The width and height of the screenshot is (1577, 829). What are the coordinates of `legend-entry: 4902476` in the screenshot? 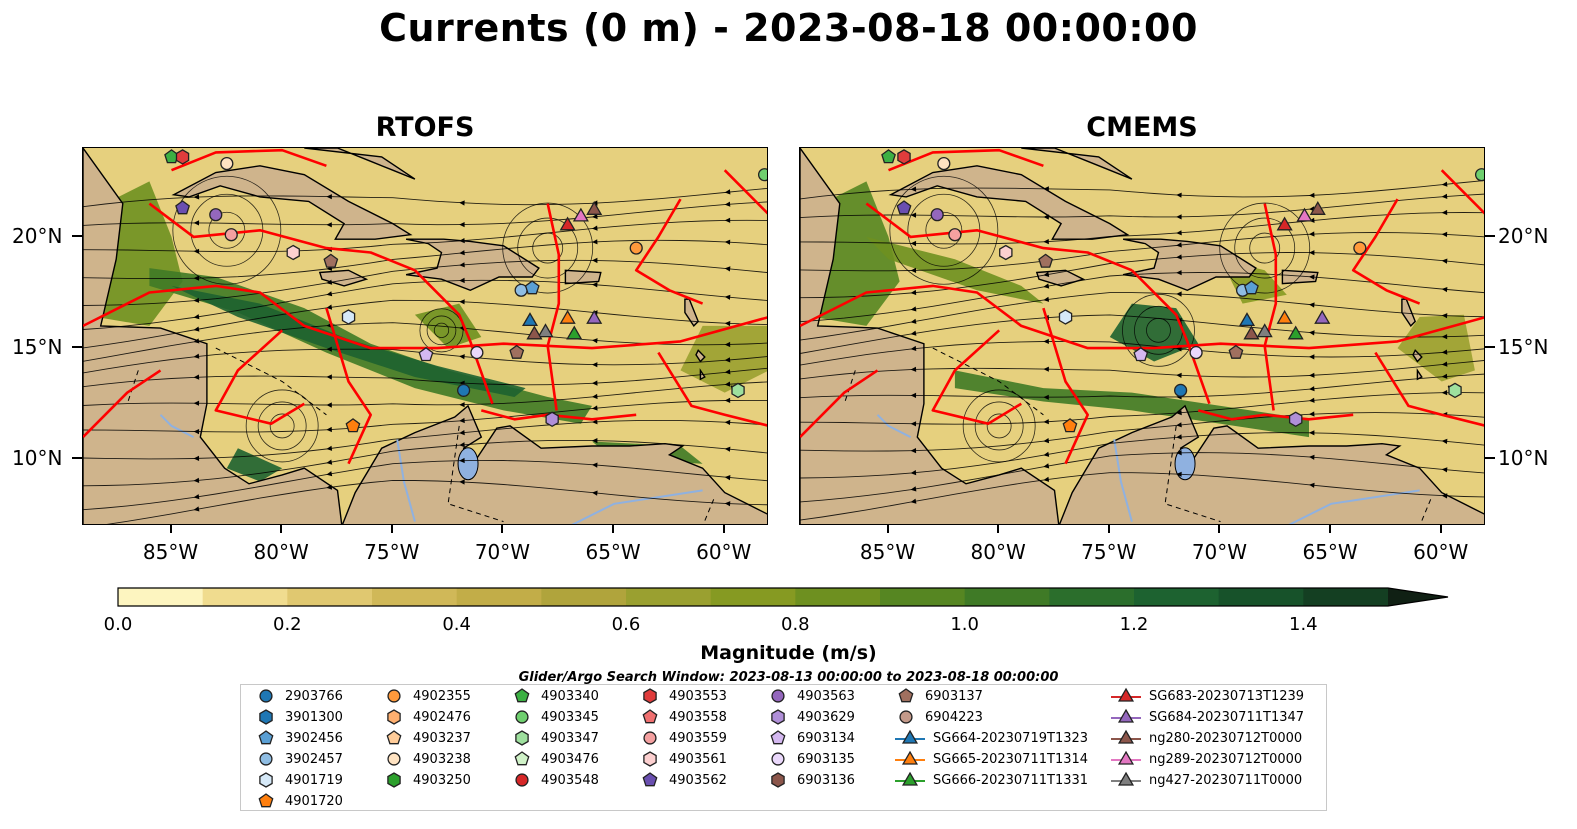 It's located at (427, 717).